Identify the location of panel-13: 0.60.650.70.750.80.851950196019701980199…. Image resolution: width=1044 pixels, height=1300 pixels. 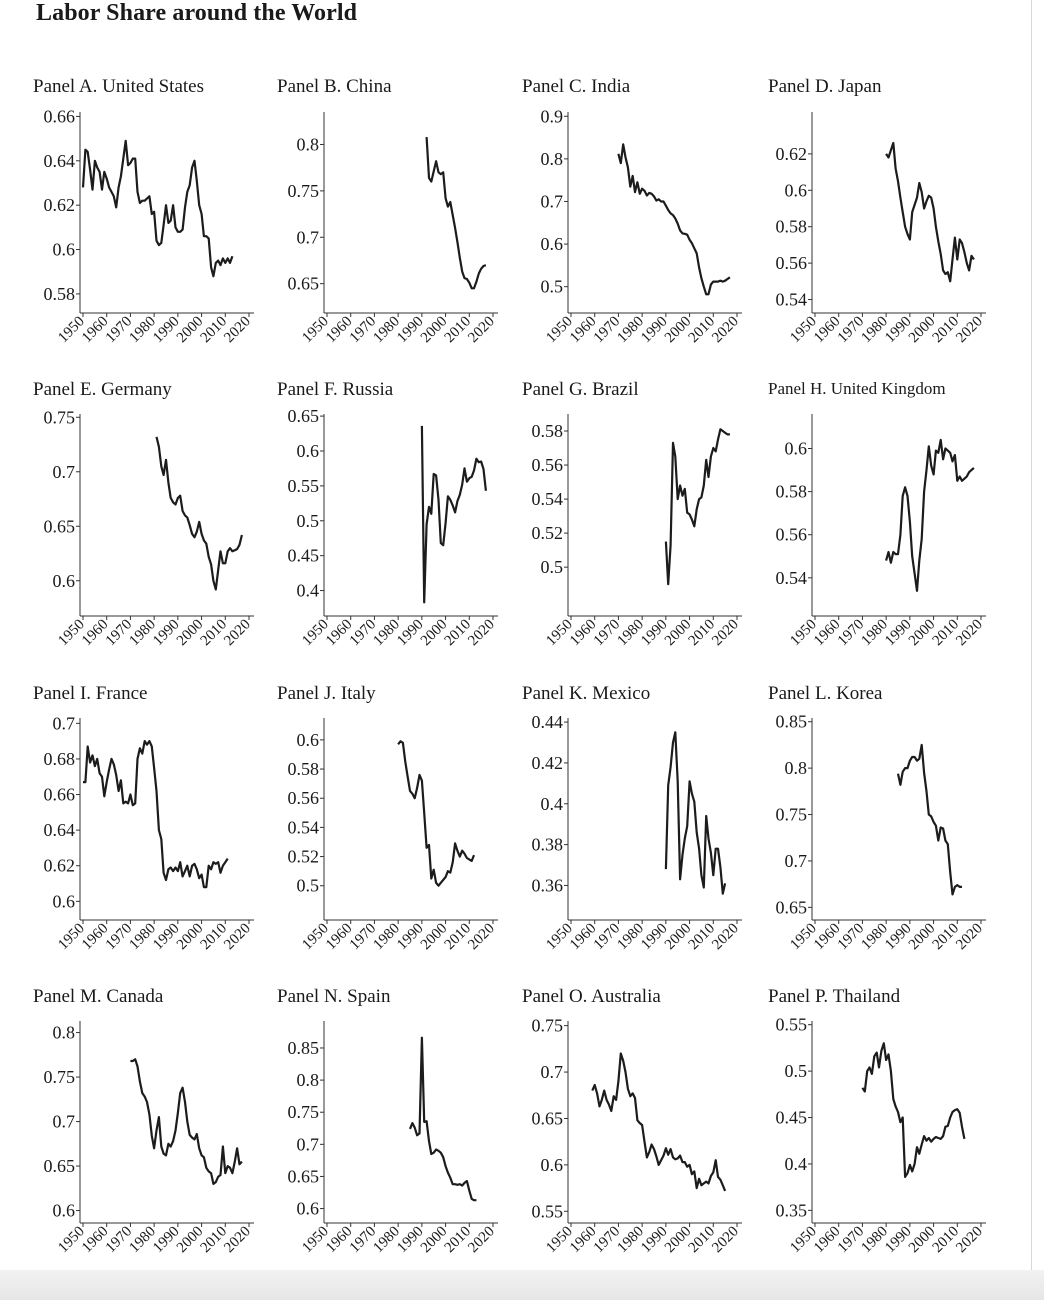
(393, 1138).